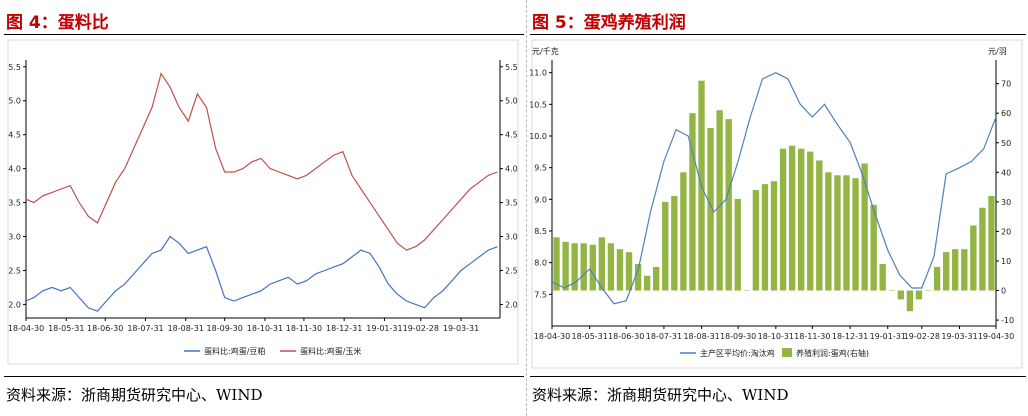 This screenshot has height=416, width=1028. Describe the element at coordinates (1006, 261) in the screenshot. I see `y2-tick-label: 10` at that location.